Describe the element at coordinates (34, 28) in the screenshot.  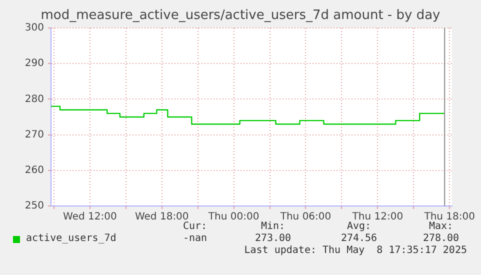
I see `y-tick-label: 300` at that location.